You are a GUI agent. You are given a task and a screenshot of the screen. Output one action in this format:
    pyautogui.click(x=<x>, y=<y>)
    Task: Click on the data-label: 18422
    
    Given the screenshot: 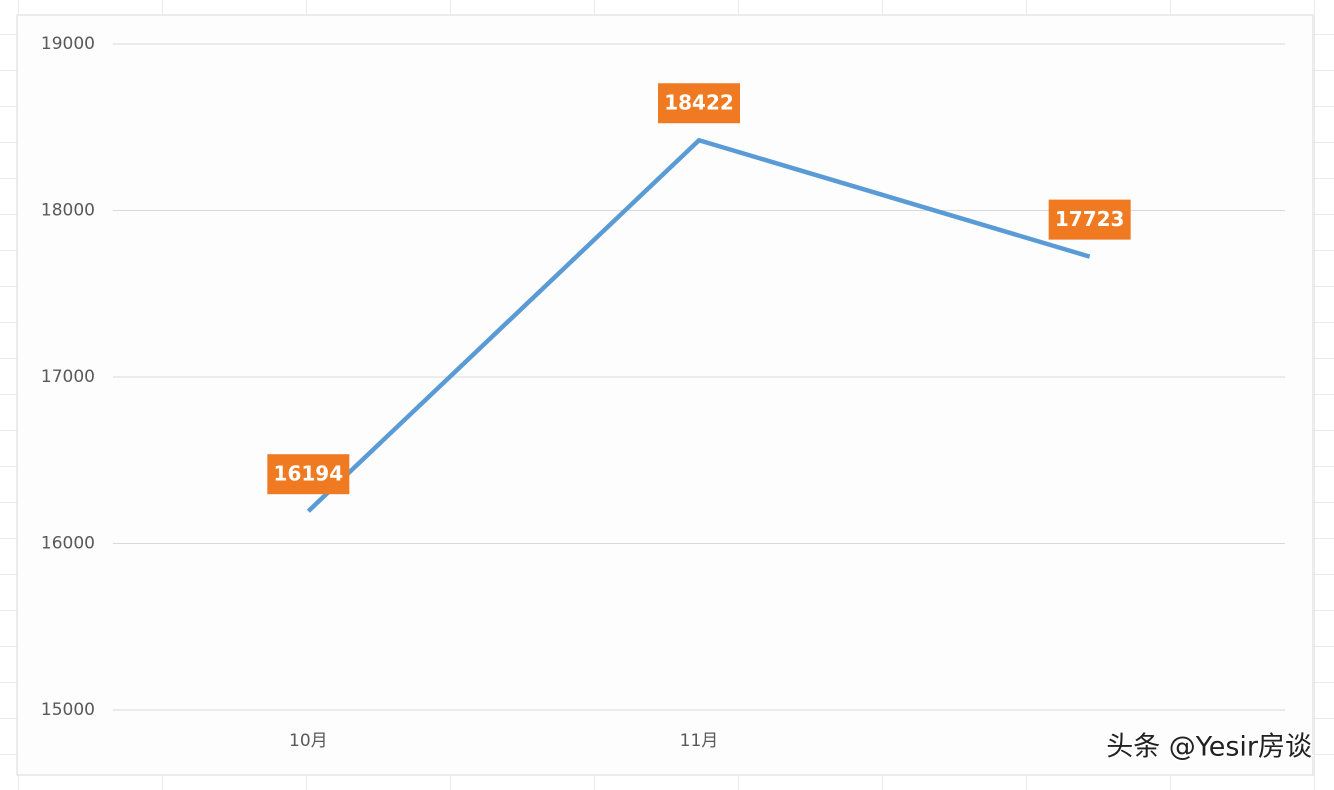 What is the action you would take?
    pyautogui.click(x=699, y=103)
    